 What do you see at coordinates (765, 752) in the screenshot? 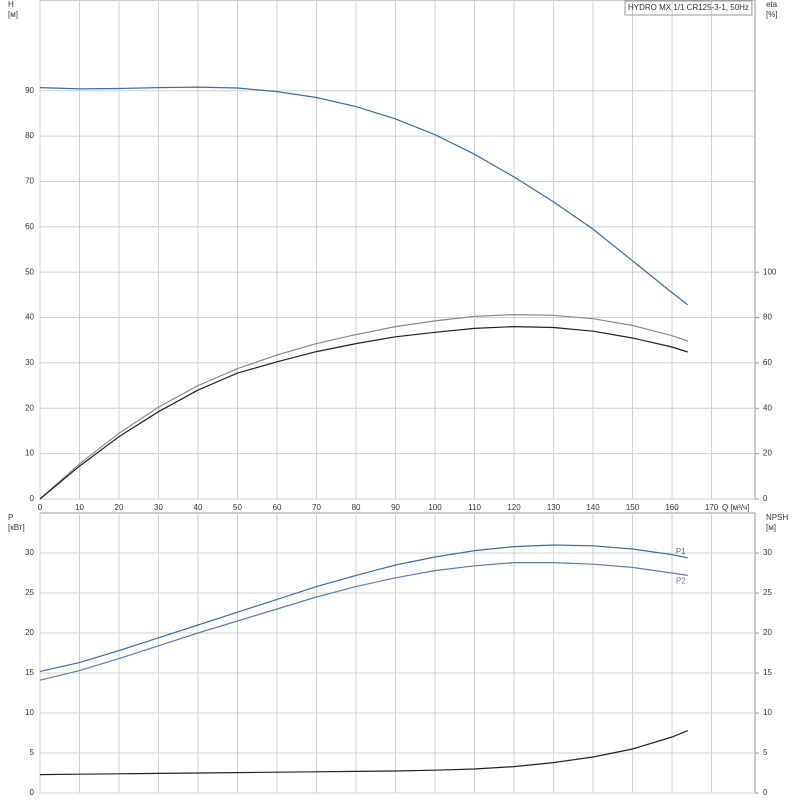
I see `y2-tick-label: 5` at bounding box center [765, 752].